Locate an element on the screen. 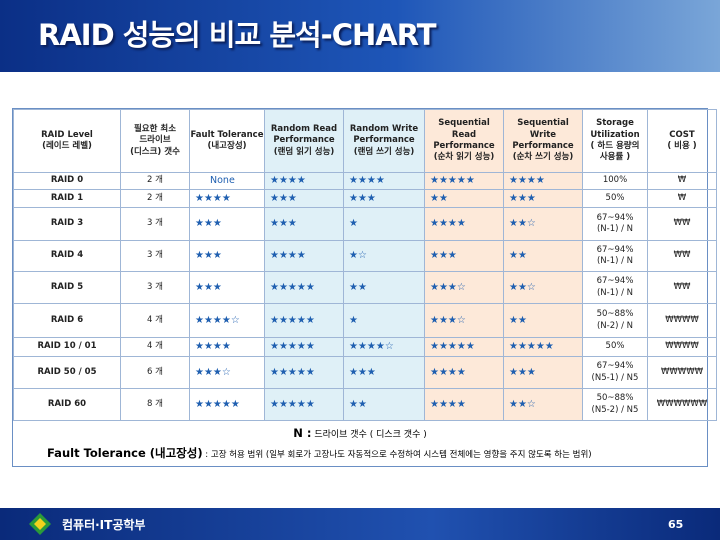 The image size is (720, 540). table-cell: 50~88% (N5-2) / N5 is located at coordinates (615, 404).